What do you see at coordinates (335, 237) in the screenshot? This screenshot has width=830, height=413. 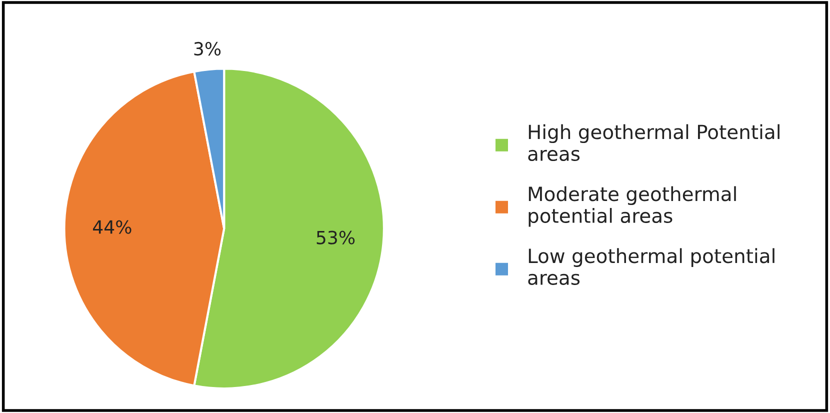 I see `data-label: 53%` at bounding box center [335, 237].